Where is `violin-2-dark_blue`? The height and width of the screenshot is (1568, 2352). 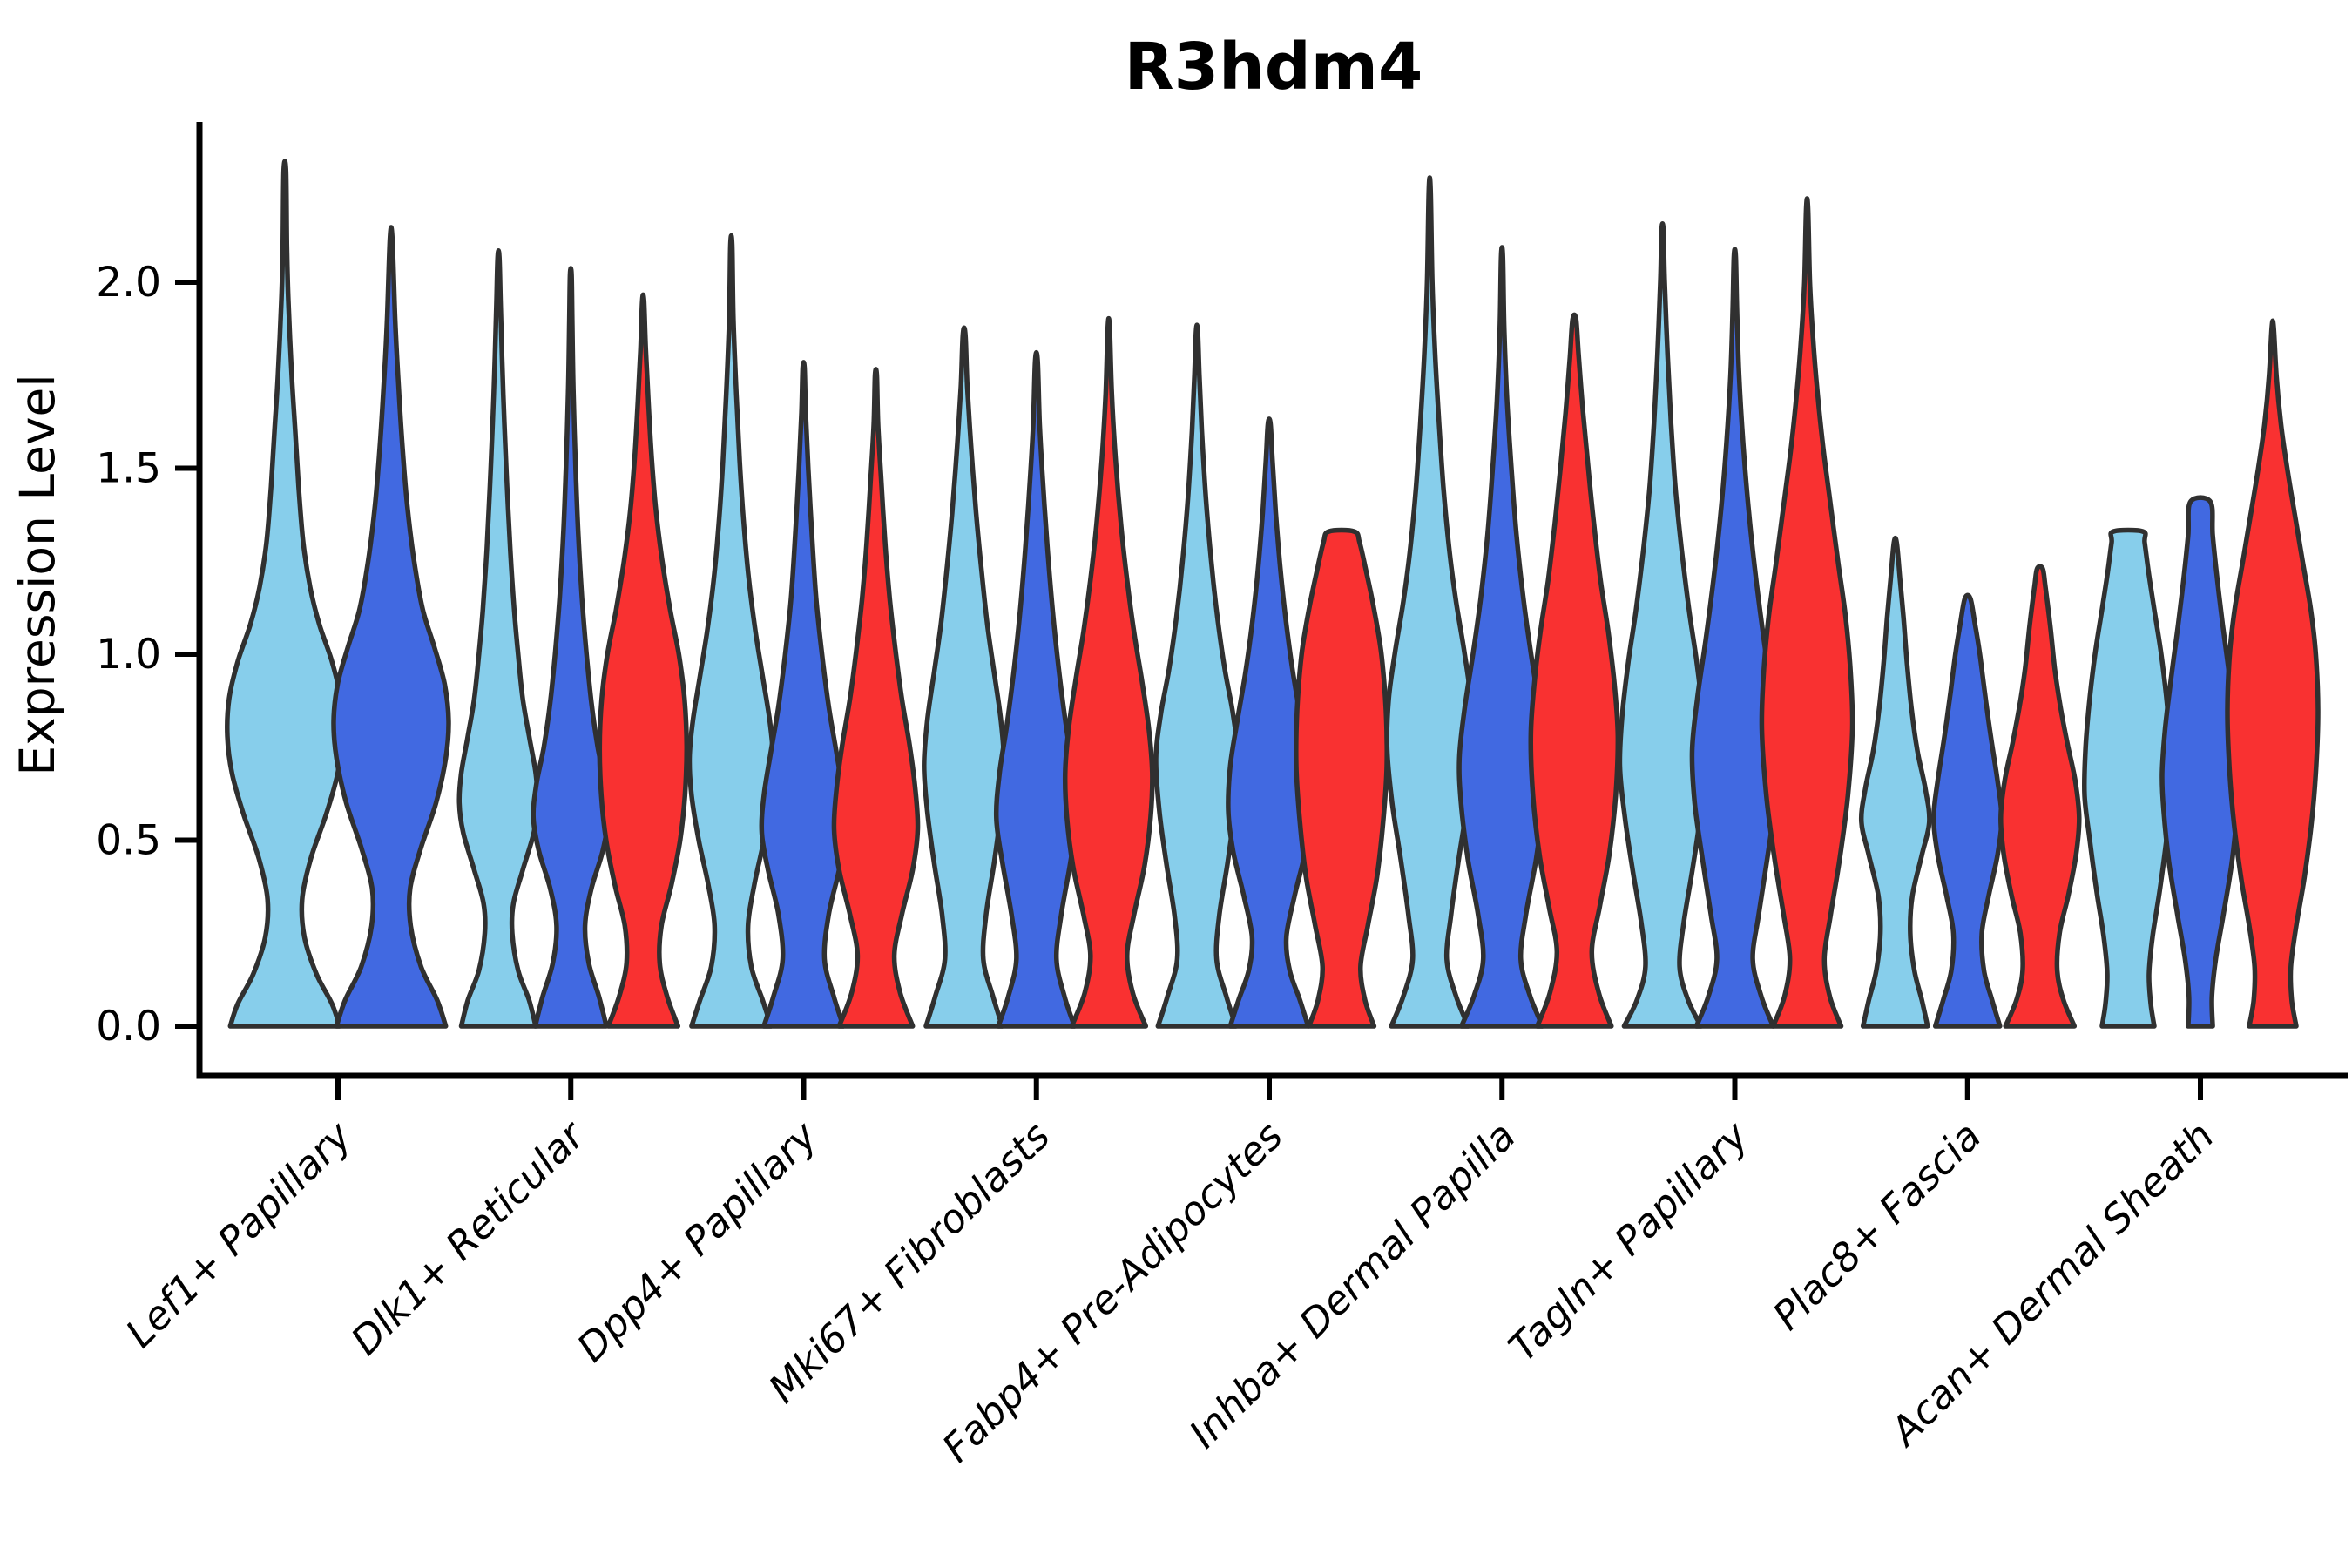 violin-2-dark_blue is located at coordinates (803, 694).